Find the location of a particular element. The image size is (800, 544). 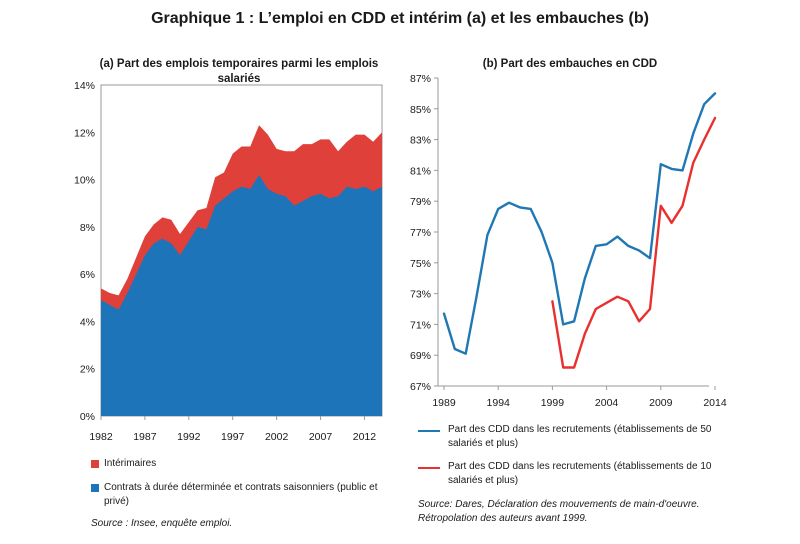

chart-b-ytick-label: 87% is located at coordinates (420, 79).